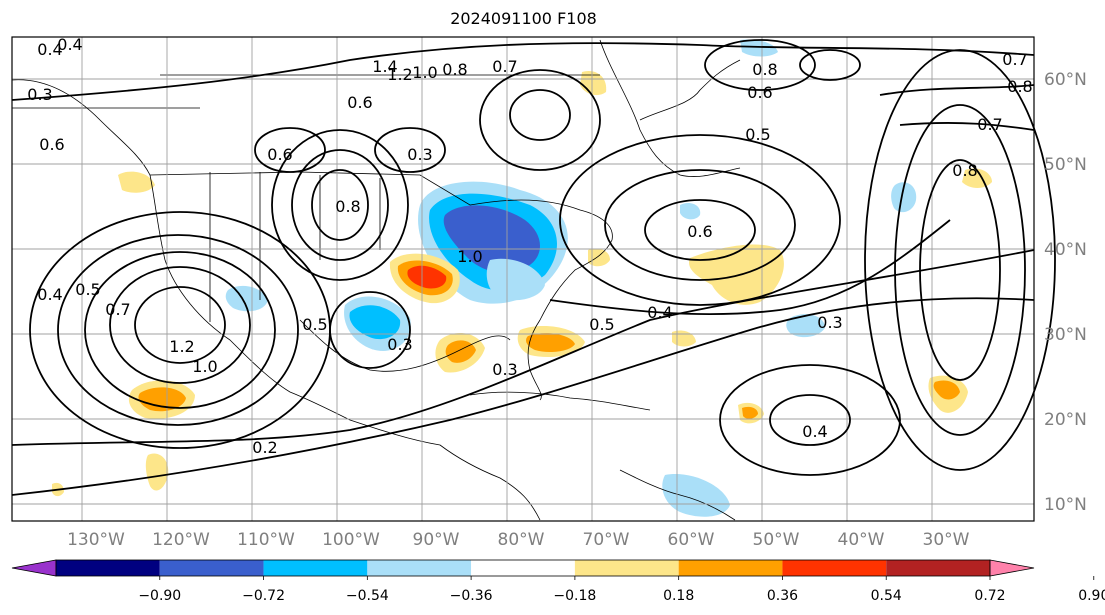 Image resolution: width=1105 pixels, height=615 pixels. I want to click on contour-label: 1.4, so click(384, 66).